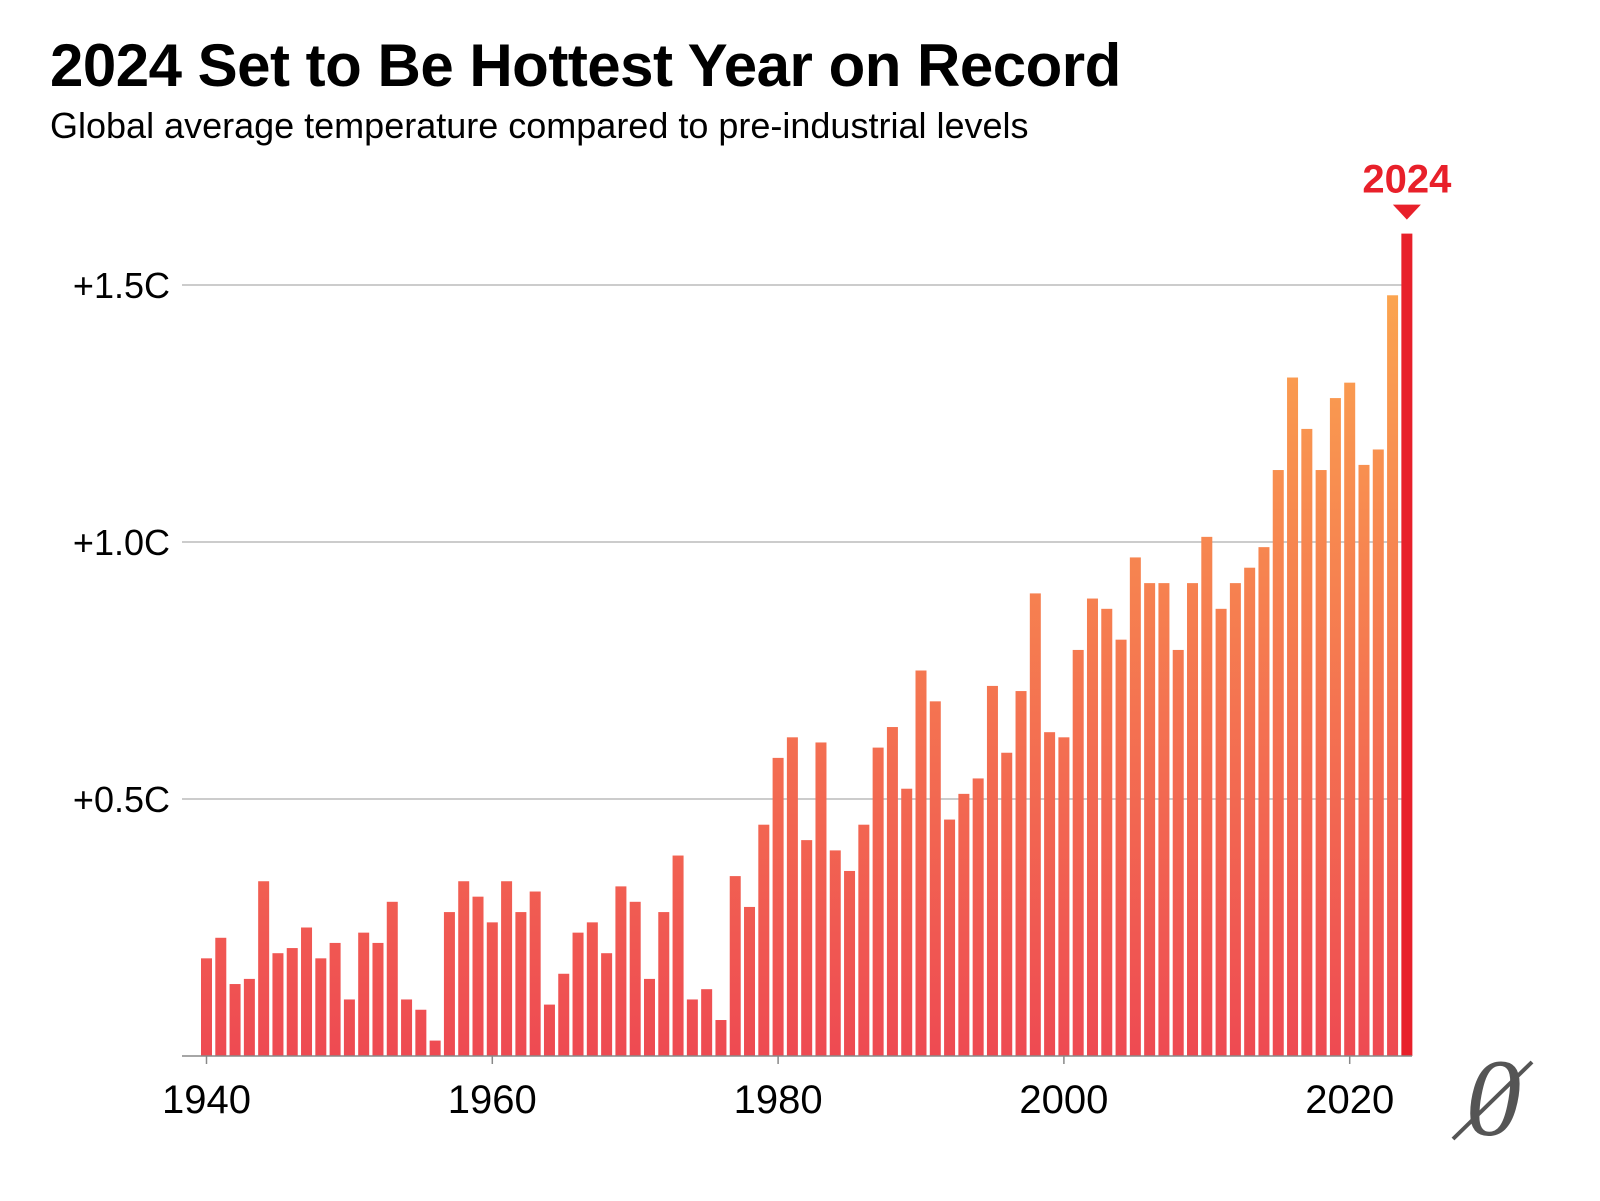  Describe the element at coordinates (378, 999) in the screenshot. I see `bar-1952` at that location.